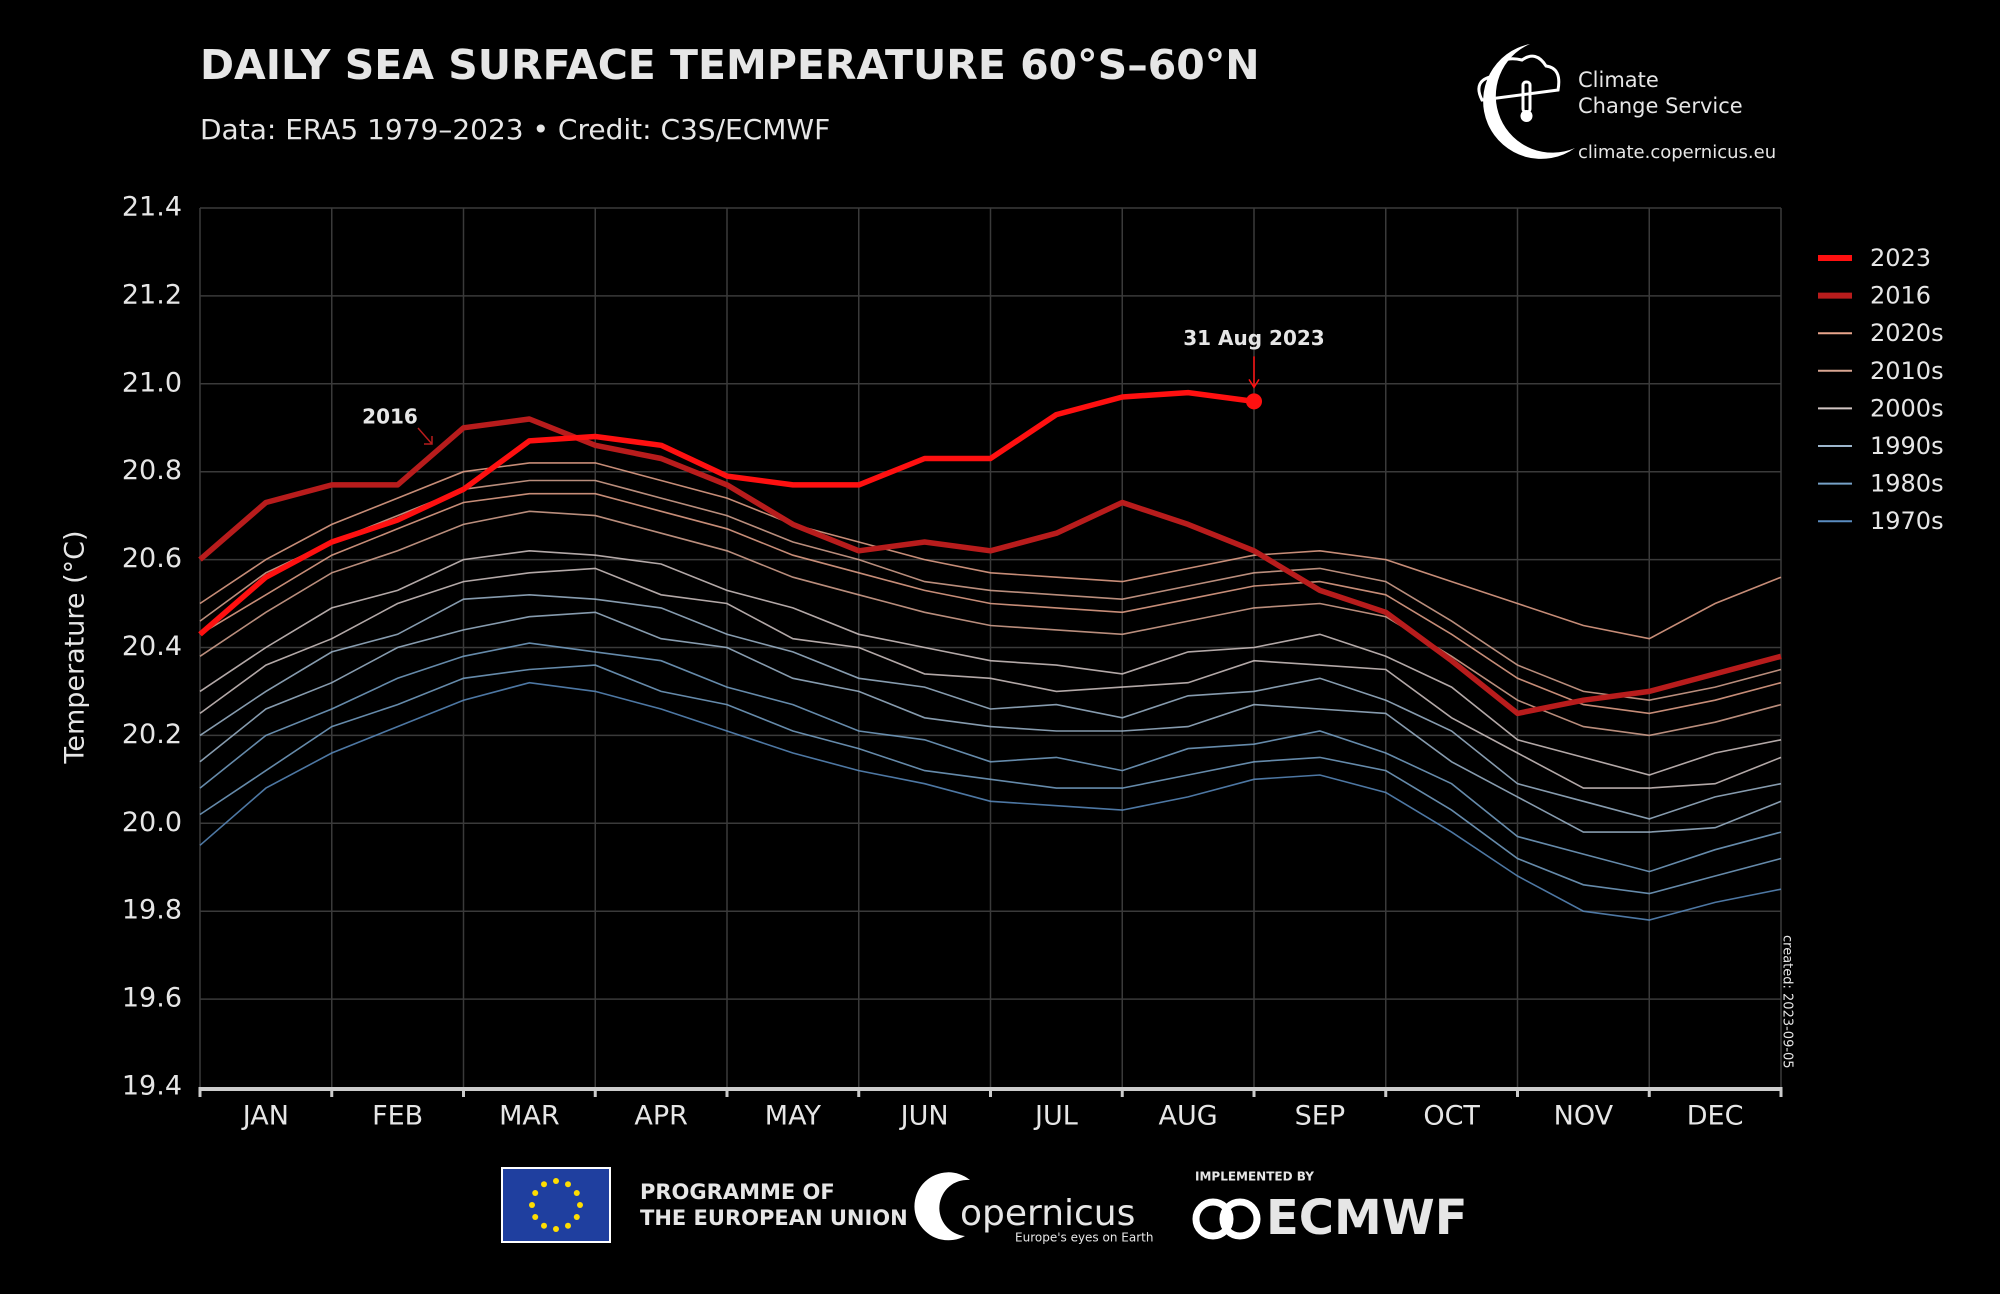 The height and width of the screenshot is (1294, 2000). What do you see at coordinates (152, 910) in the screenshot?
I see `y-tick-label: 19.8` at bounding box center [152, 910].